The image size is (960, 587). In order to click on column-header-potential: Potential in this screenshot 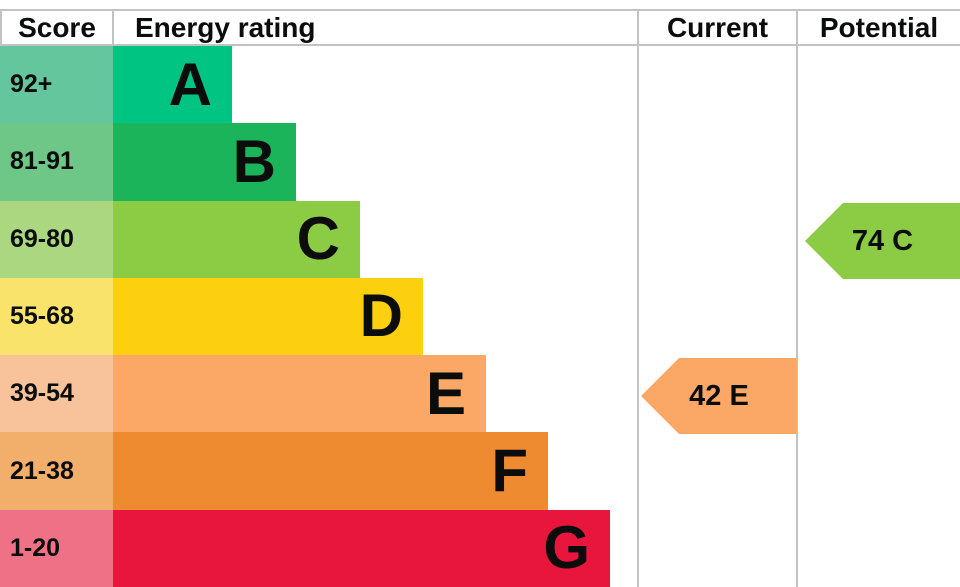, I will do `click(879, 27)`.